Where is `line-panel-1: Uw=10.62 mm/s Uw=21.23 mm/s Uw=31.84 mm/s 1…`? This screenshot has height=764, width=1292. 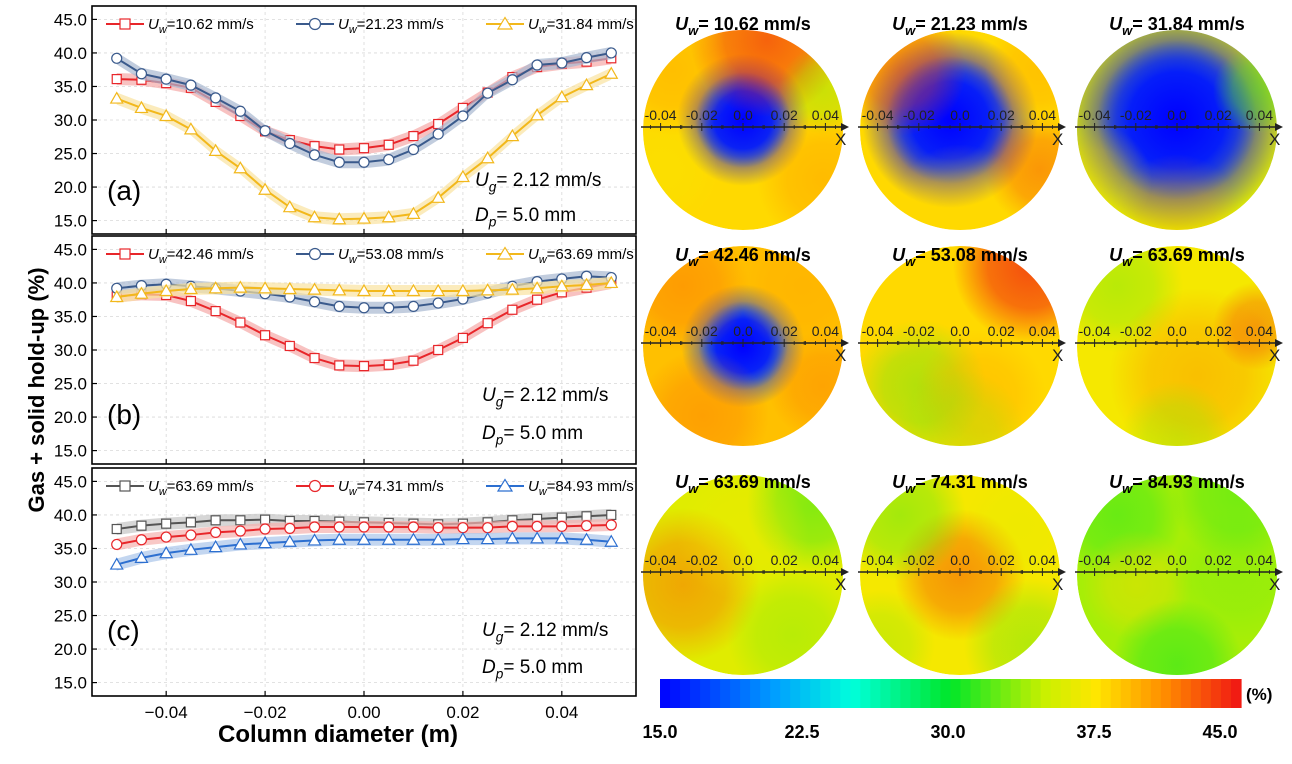 line-panel-1: Uw=10.62 mm/s Uw=21.23 mm/s Uw=31.84 mm/s 1… is located at coordinates (345, 120).